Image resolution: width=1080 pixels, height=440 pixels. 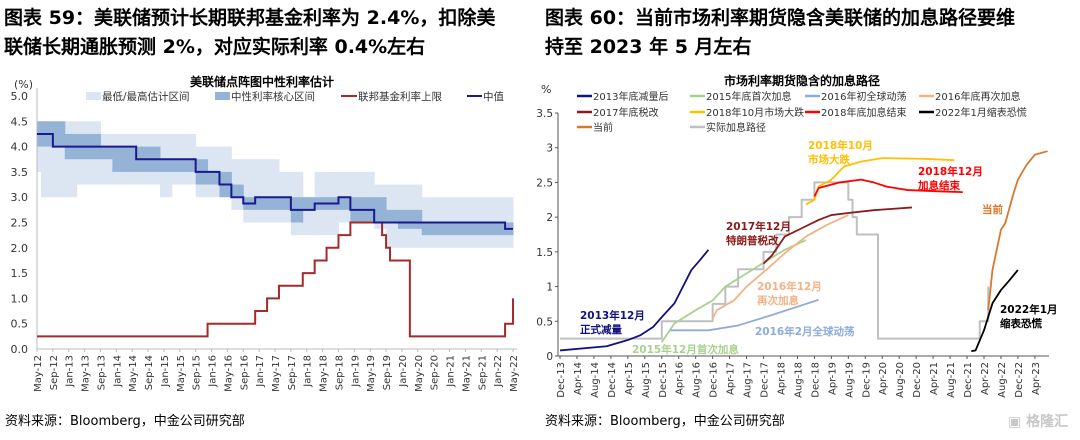 What do you see at coordinates (20, 172) in the screenshot?
I see `left-y-tick-label: 3.5` at bounding box center [20, 172].